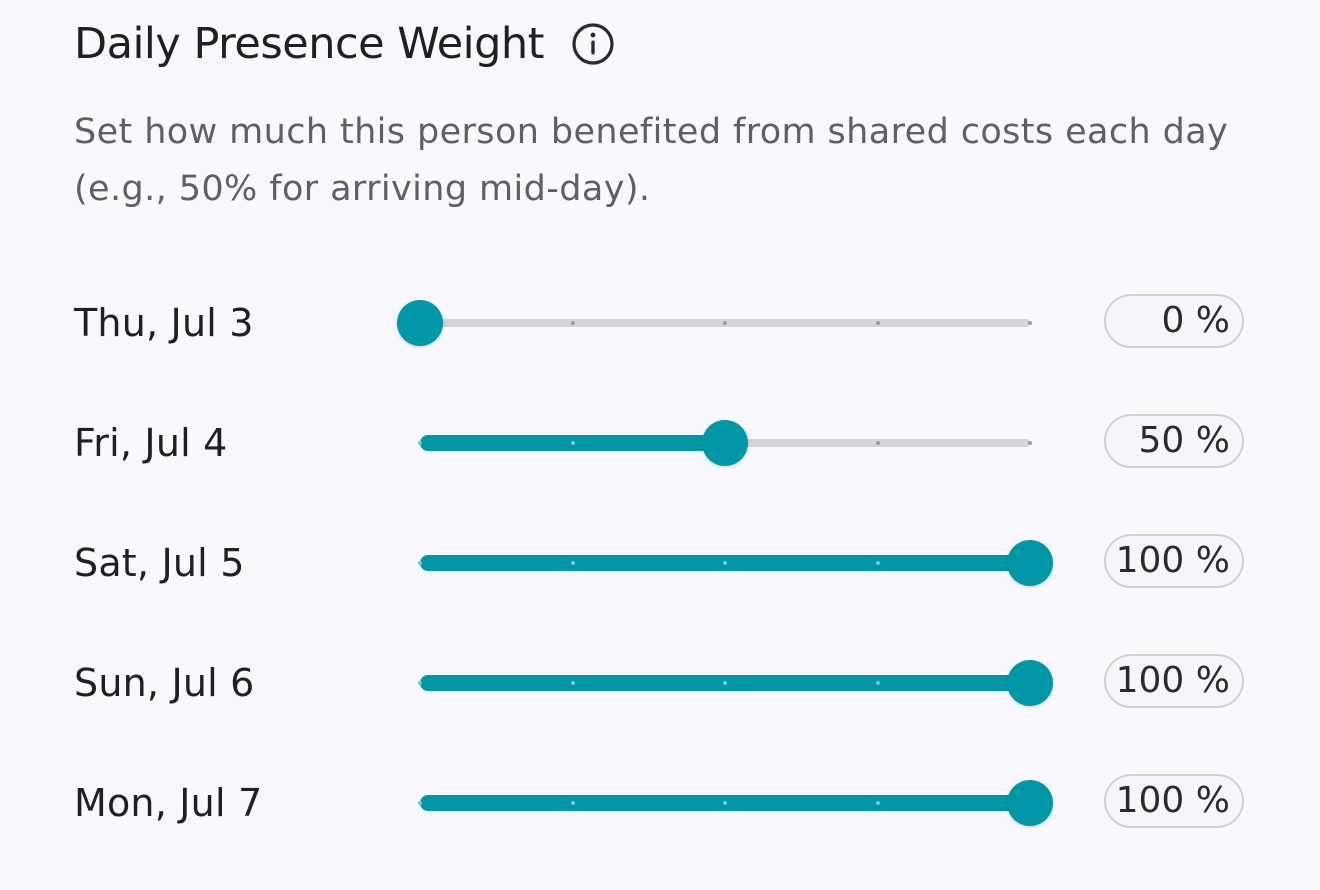 This screenshot has height=890, width=1320. I want to click on section-header: Daily Presence Weight, so click(345, 44).